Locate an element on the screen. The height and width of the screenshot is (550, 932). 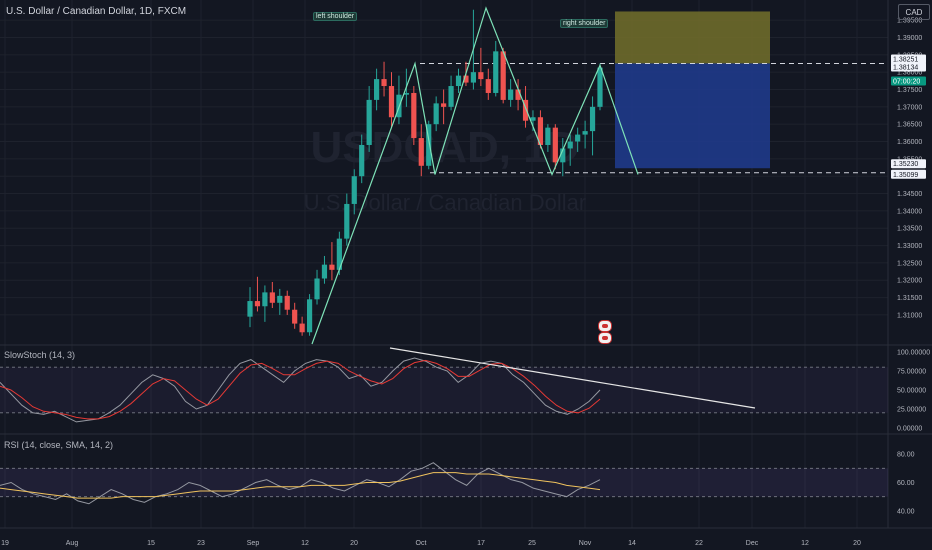
stop-loss-zone is located at coordinates (692, 37).